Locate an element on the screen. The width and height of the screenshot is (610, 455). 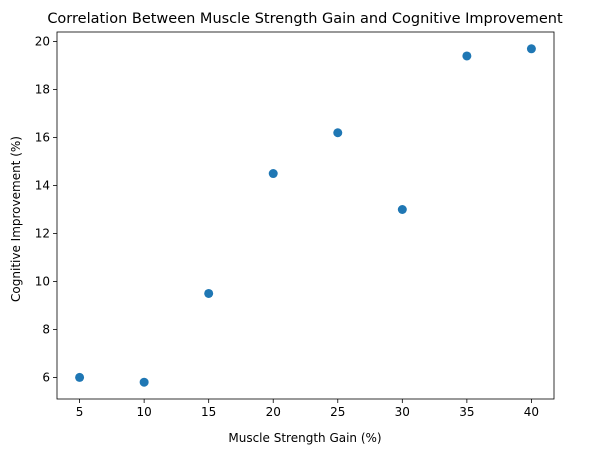
x-tick-label: 40 is located at coordinates (531, 412).